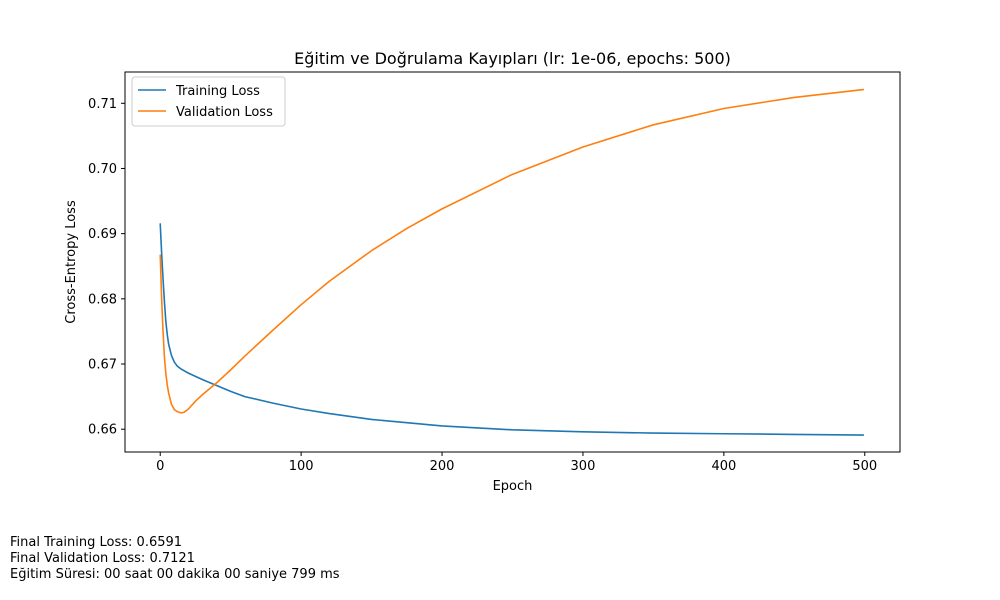 The width and height of the screenshot is (1000, 600). What do you see at coordinates (160, 466) in the screenshot?
I see `x-tick-label: 0` at bounding box center [160, 466].